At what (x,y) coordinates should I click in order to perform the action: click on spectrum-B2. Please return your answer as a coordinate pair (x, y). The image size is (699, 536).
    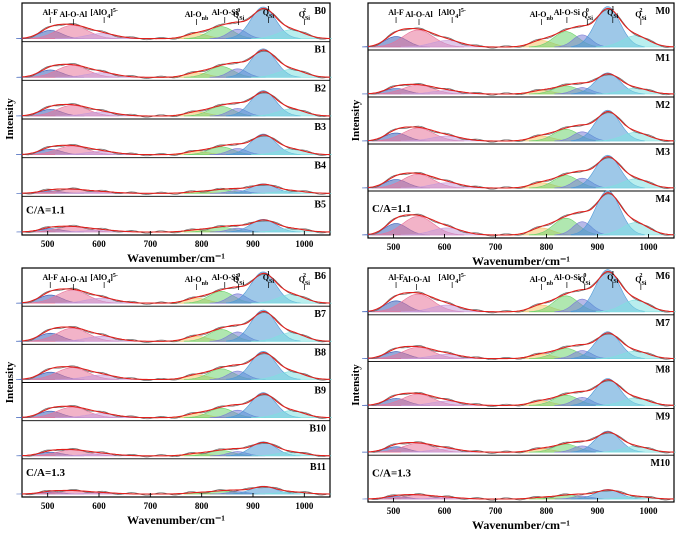
    Looking at the image, I should click on (174, 105).